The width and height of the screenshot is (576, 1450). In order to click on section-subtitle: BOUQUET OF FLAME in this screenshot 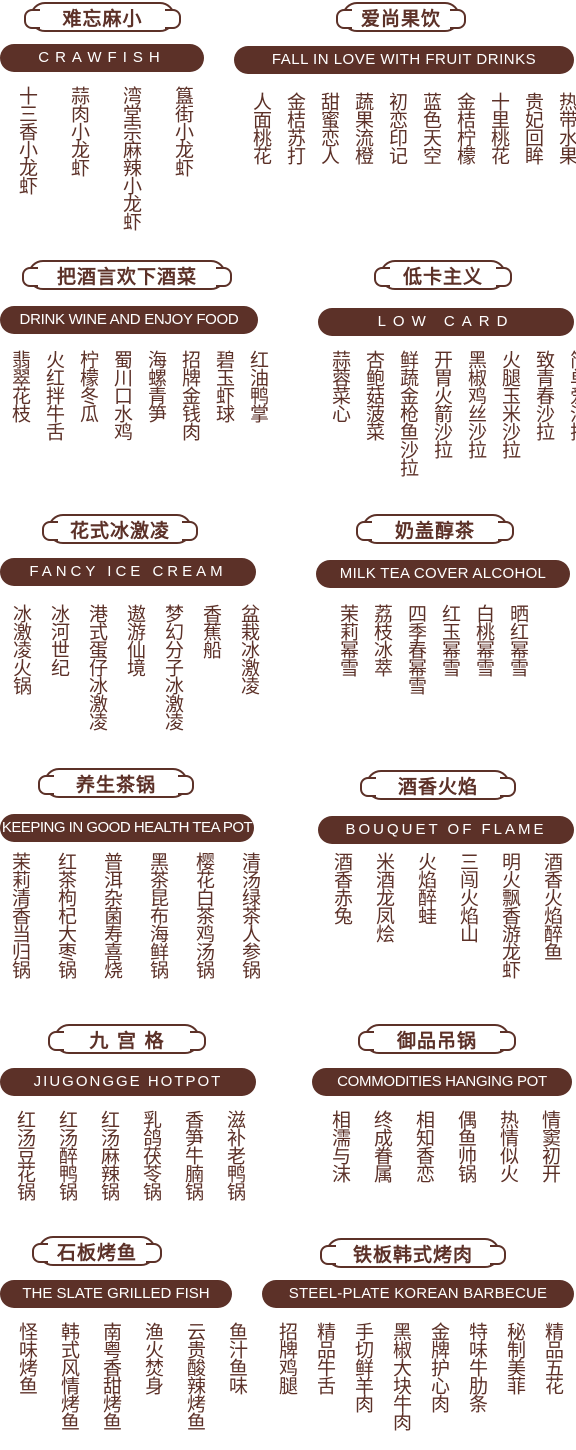, I will do `click(446, 830)`.